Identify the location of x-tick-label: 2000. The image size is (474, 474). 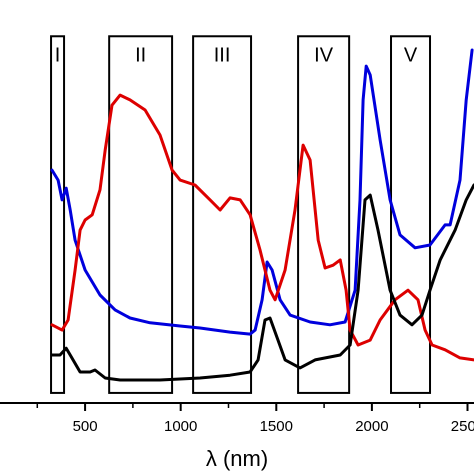
(371, 426).